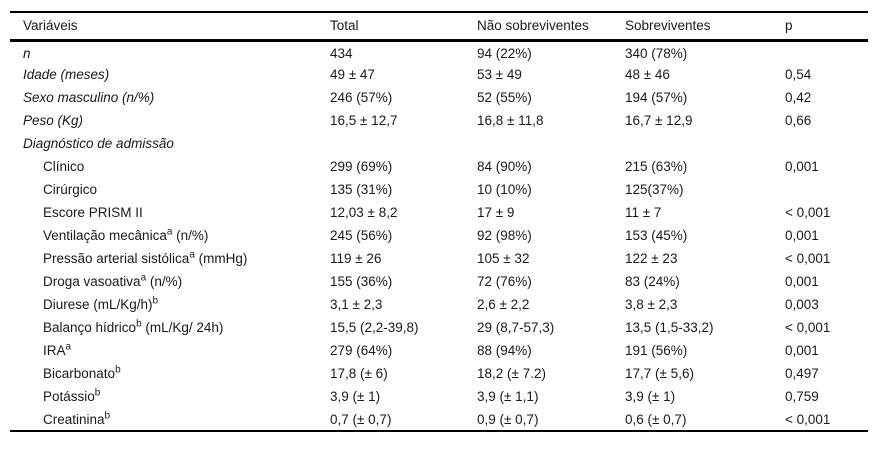 The image size is (878, 455). Describe the element at coordinates (659, 120) in the screenshot. I see `cell-sobreviventes: 16,7 ± 12,9` at that location.